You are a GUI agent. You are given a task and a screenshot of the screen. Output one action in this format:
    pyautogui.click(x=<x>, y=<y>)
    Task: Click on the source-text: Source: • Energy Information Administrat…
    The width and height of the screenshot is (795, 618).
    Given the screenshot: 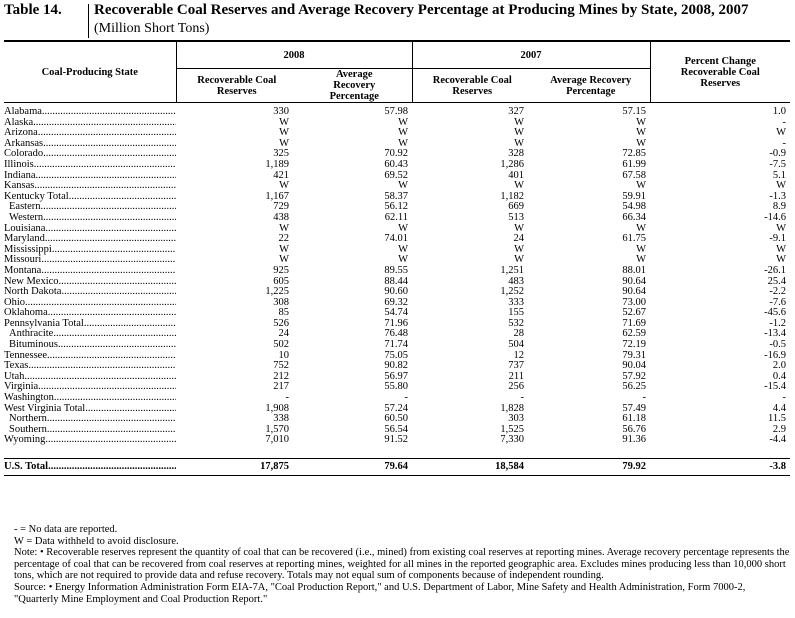 What is the action you would take?
    pyautogui.click(x=380, y=593)
    